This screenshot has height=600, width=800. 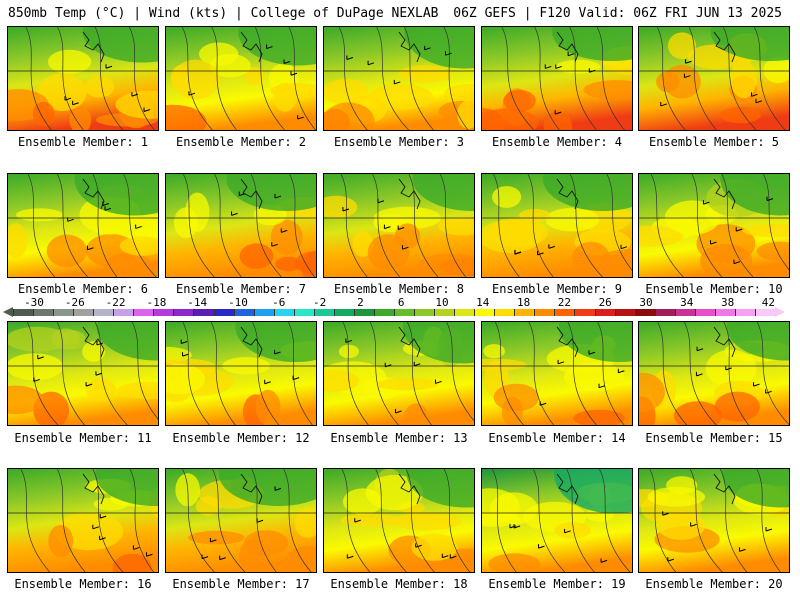 What do you see at coordinates (83, 142) in the screenshot?
I see `ensemble-member-label: Ensemble Member: 1` at bounding box center [83, 142].